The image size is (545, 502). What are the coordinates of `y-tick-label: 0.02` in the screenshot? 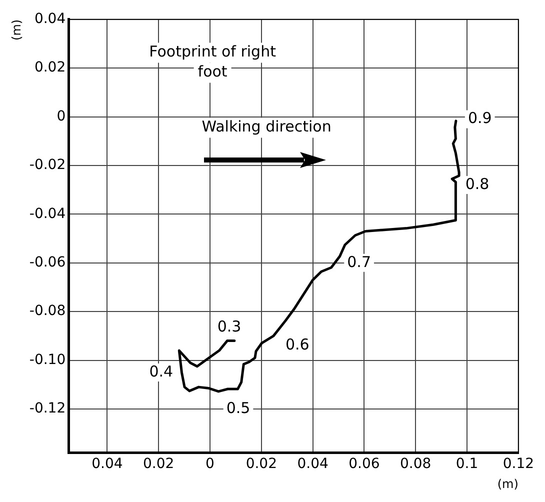 It's located at (50, 68).